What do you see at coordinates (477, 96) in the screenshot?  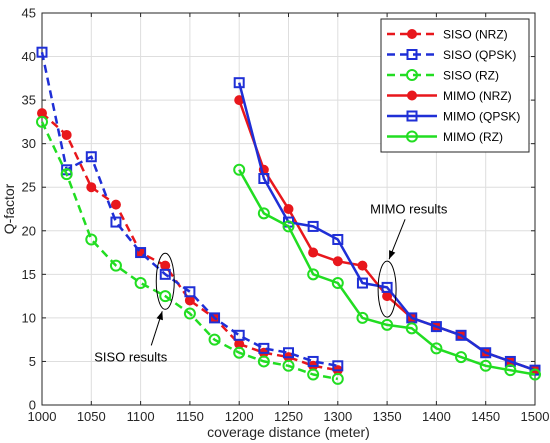 I see `legend-label: MIMO (NRZ)` at bounding box center [477, 96].